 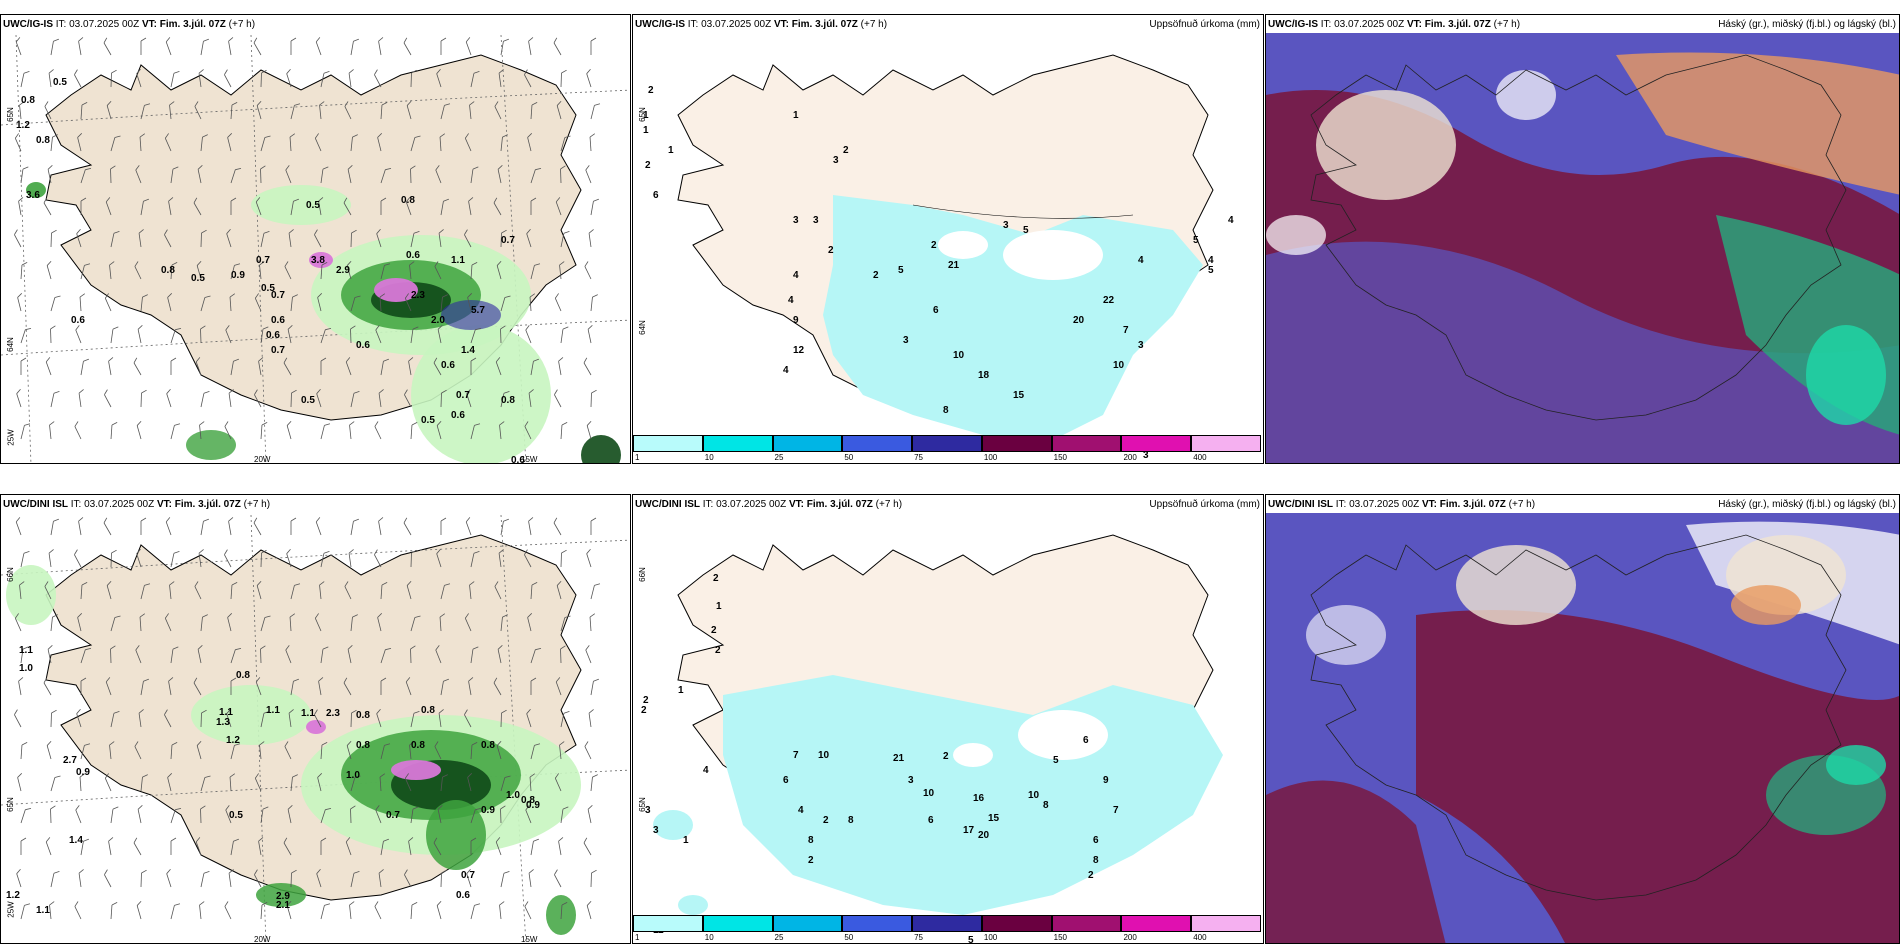 I want to click on coord-label: 64N, so click(x=10, y=344).